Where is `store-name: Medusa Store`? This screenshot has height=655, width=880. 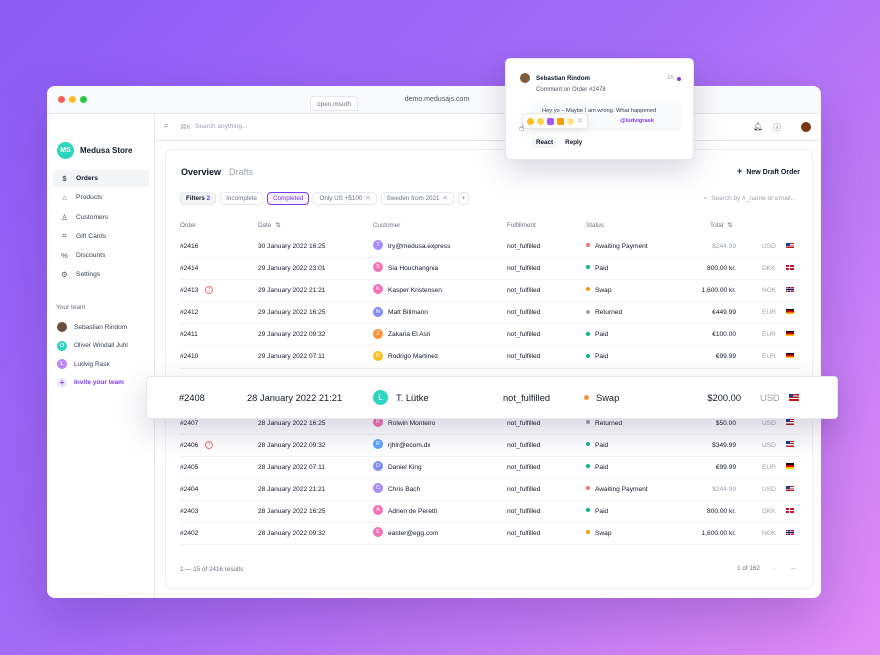 store-name: Medusa Store is located at coordinates (106, 150).